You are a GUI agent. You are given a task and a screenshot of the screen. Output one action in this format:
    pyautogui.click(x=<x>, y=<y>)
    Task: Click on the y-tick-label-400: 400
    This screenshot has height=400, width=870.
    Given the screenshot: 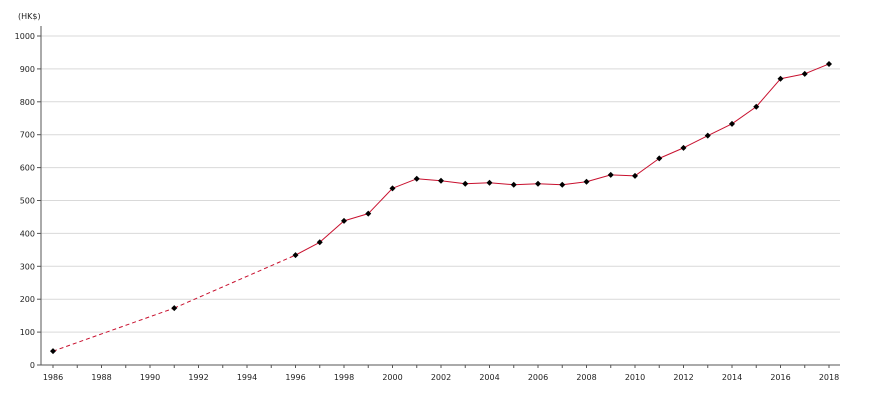 What is the action you would take?
    pyautogui.click(x=27, y=233)
    